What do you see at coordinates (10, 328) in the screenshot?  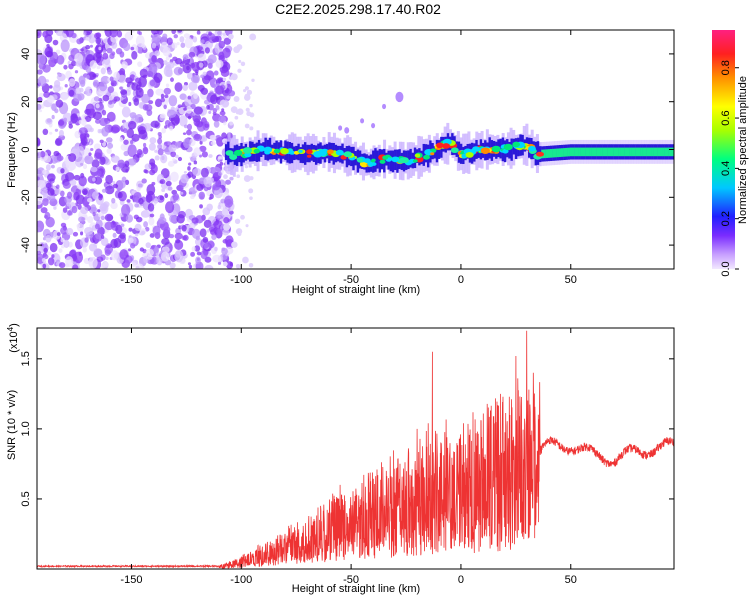 I see `snr-scale-exponent: 4` at bounding box center [10, 328].